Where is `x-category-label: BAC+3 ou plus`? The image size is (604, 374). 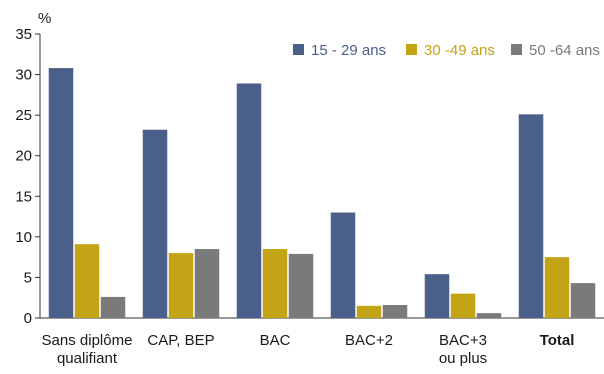
x-category-label: BAC+3 ou plus is located at coordinates (463, 349).